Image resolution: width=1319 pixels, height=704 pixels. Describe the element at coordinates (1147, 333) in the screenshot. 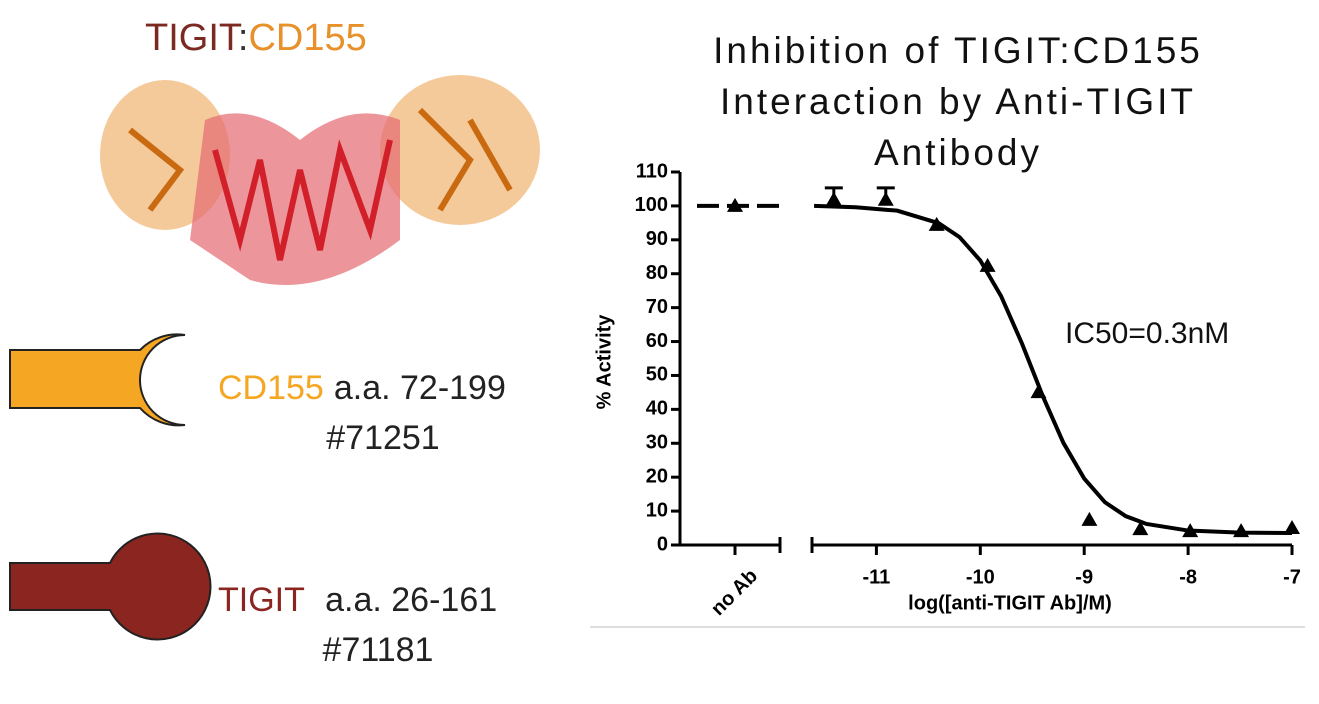

I see `annotation: IC50=0.3nM` at that location.